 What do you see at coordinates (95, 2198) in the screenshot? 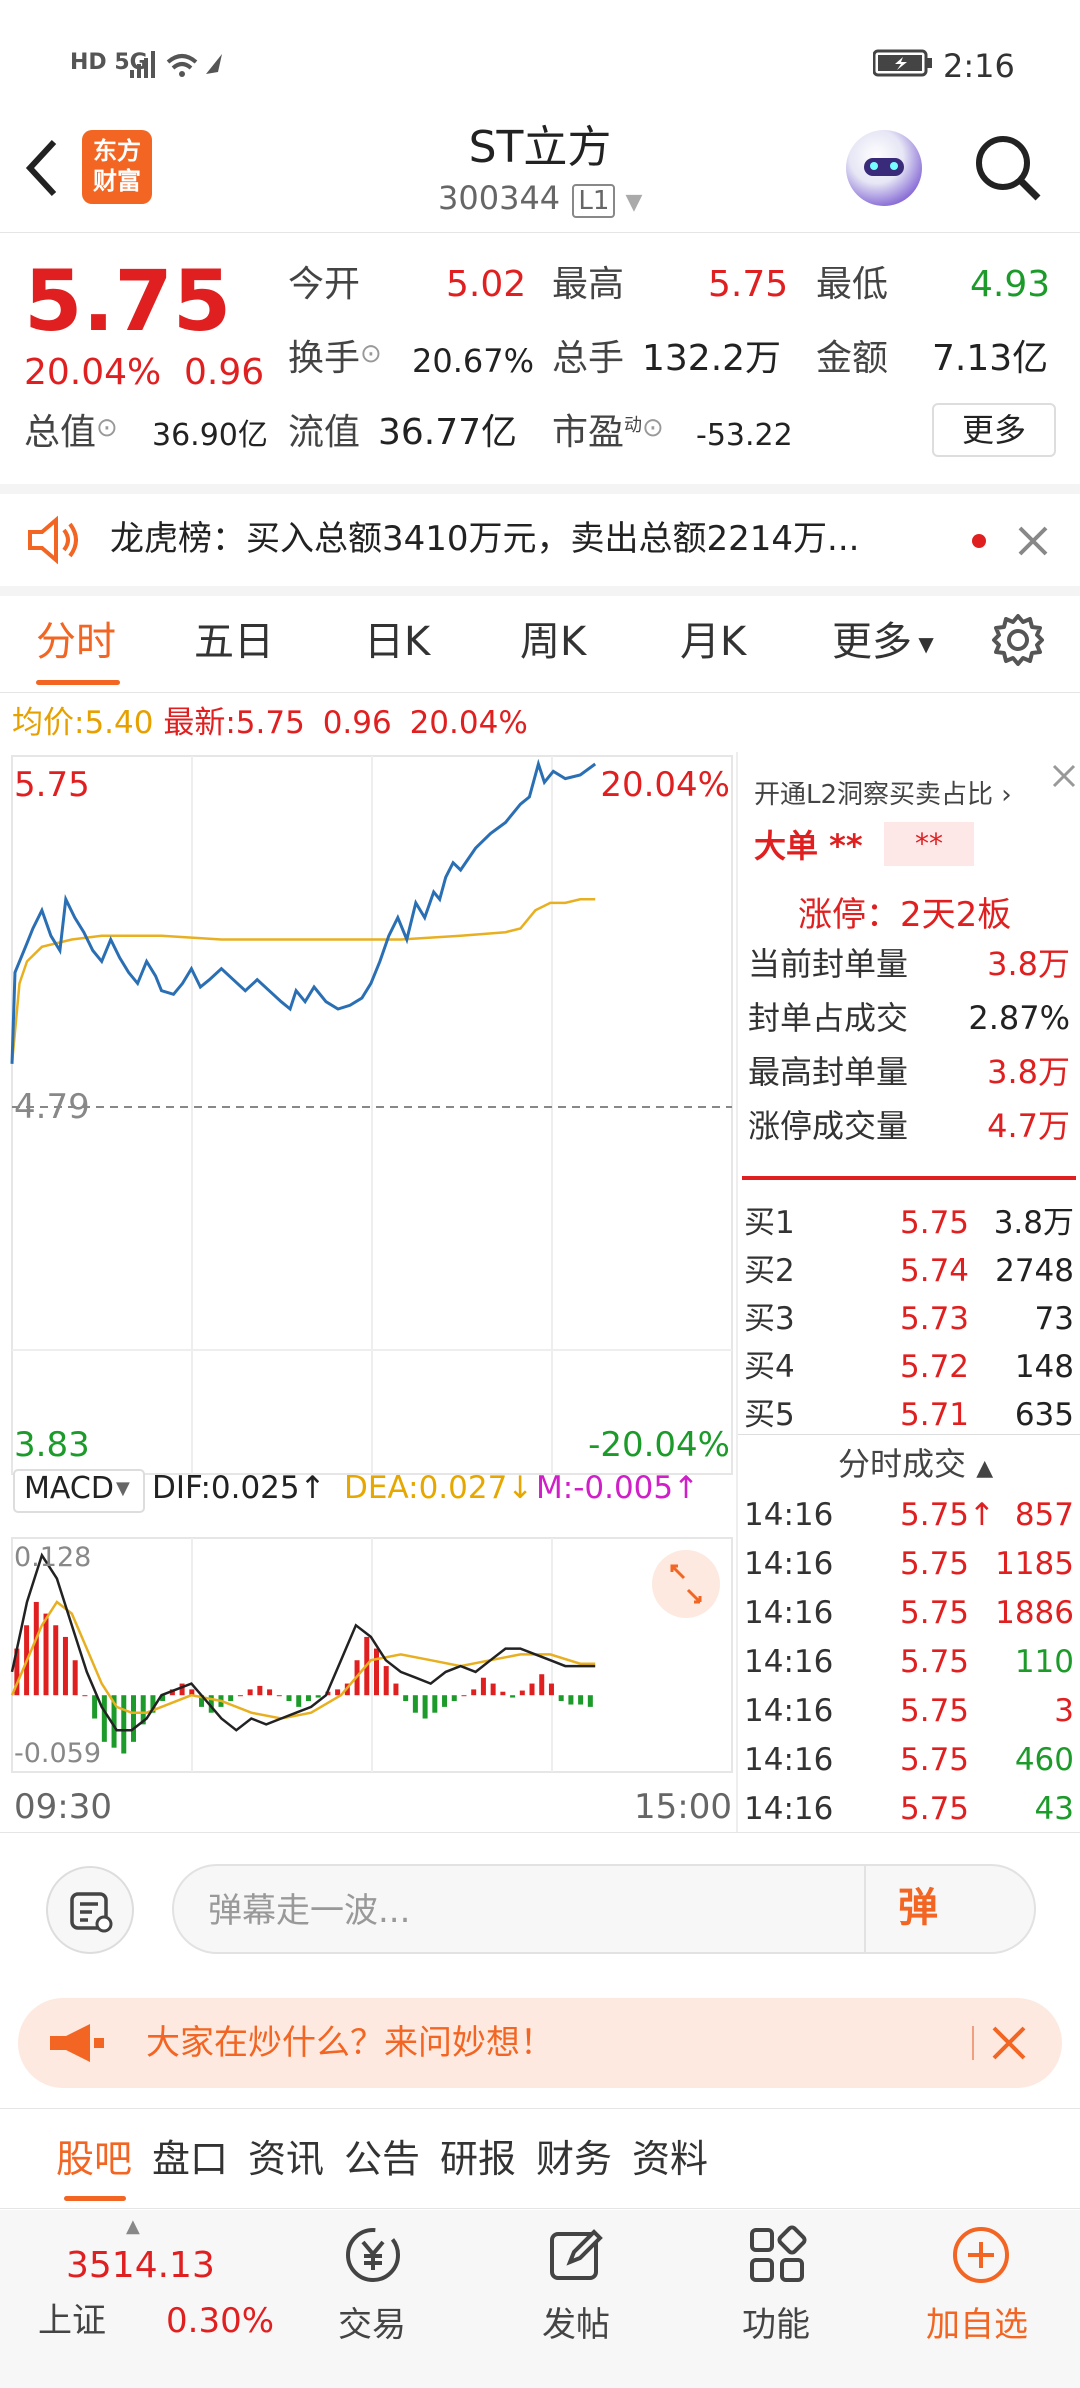
I see `active-subtab-indicator` at bounding box center [95, 2198].